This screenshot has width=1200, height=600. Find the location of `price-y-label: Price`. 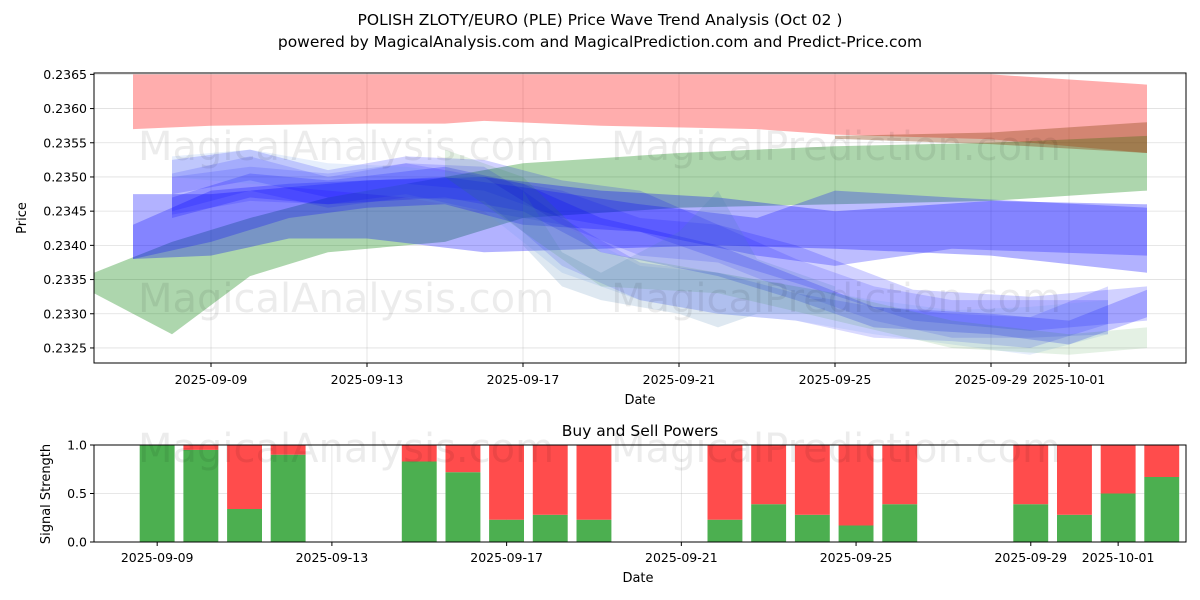

price-y-label: Price is located at coordinates (22, 218).